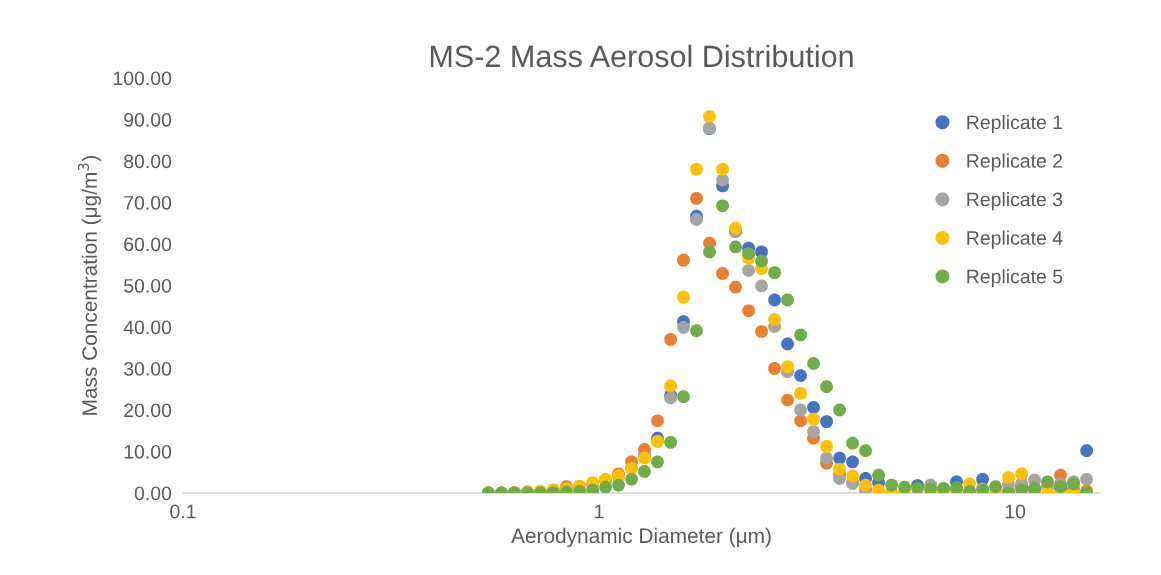 The width and height of the screenshot is (1161, 575). I want to click on x-axis-title: Aerodynamic Diameter (μm), so click(641, 537).